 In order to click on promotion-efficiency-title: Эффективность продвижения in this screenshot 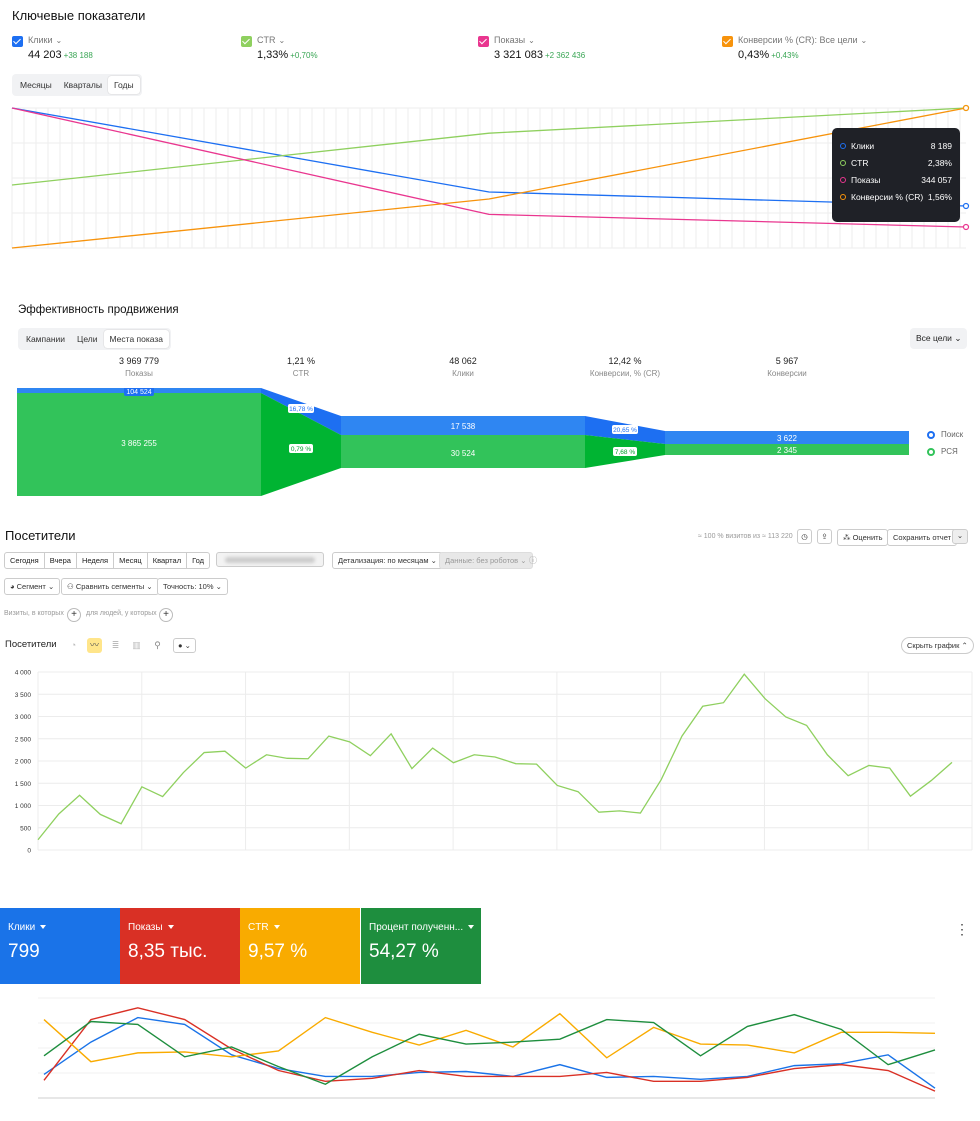, I will do `click(98, 310)`.